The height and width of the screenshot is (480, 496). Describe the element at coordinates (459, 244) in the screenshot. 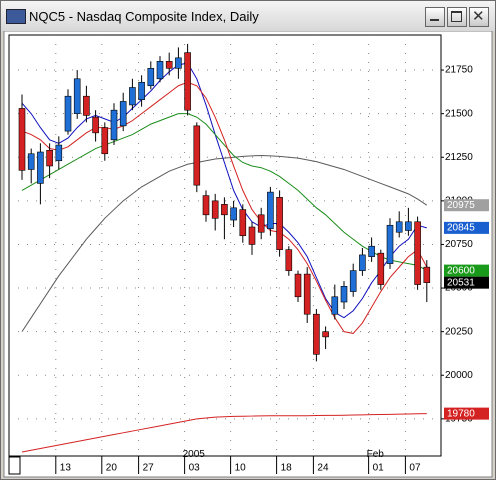

I see `y-tick-label: 20750` at that location.